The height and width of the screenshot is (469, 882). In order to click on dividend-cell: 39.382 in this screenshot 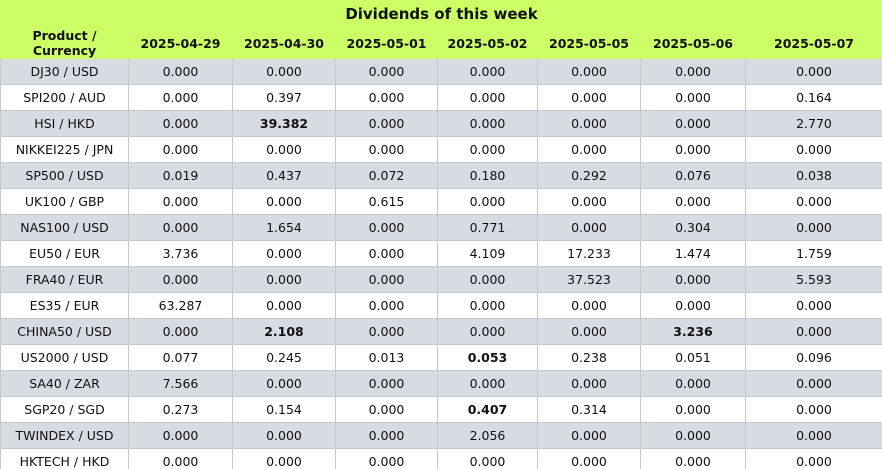, I will do `click(284, 123)`.